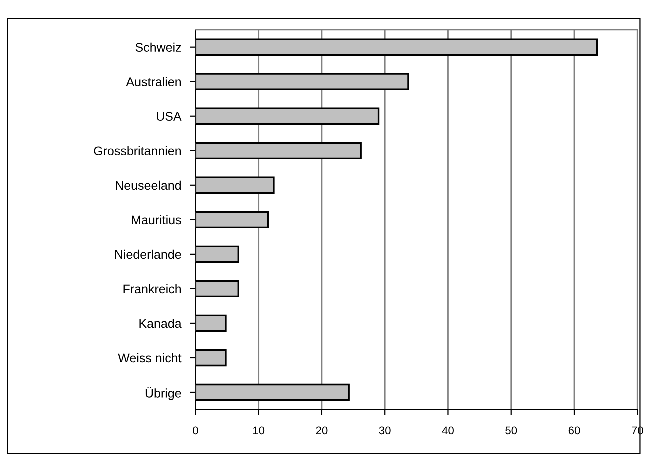 The height and width of the screenshot is (463, 648). What do you see at coordinates (153, 82) in the screenshot?
I see `y-tick-label: Australien` at bounding box center [153, 82].